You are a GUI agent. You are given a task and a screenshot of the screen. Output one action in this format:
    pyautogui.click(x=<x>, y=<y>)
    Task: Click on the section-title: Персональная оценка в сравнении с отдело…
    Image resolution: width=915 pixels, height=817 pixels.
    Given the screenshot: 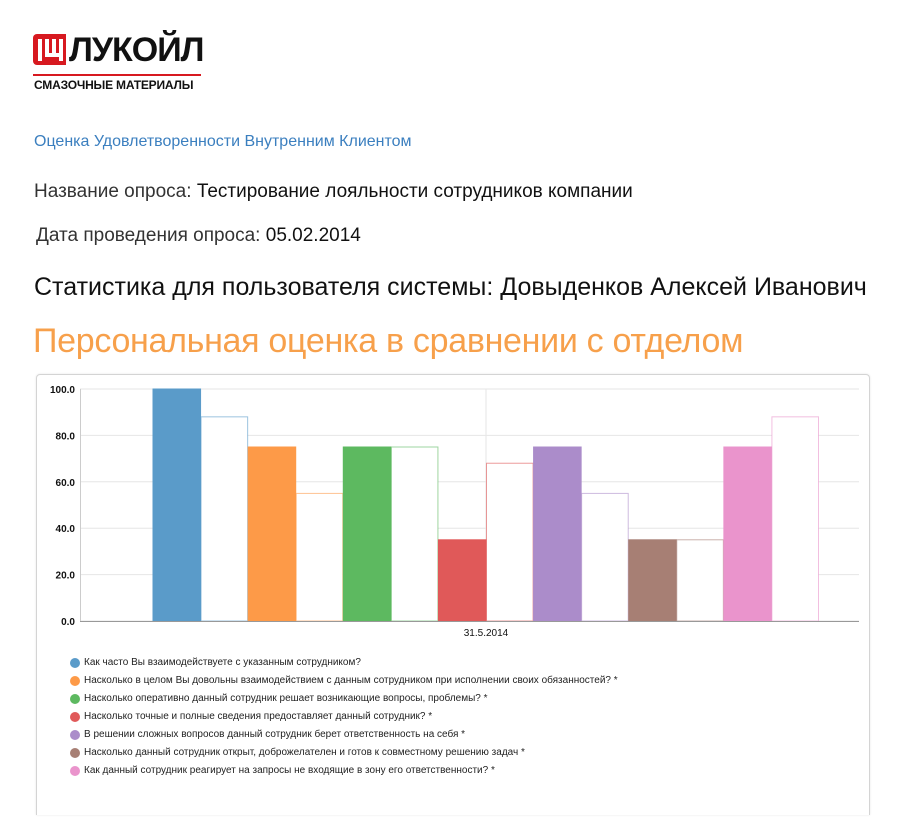 What is the action you would take?
    pyautogui.click(x=388, y=341)
    